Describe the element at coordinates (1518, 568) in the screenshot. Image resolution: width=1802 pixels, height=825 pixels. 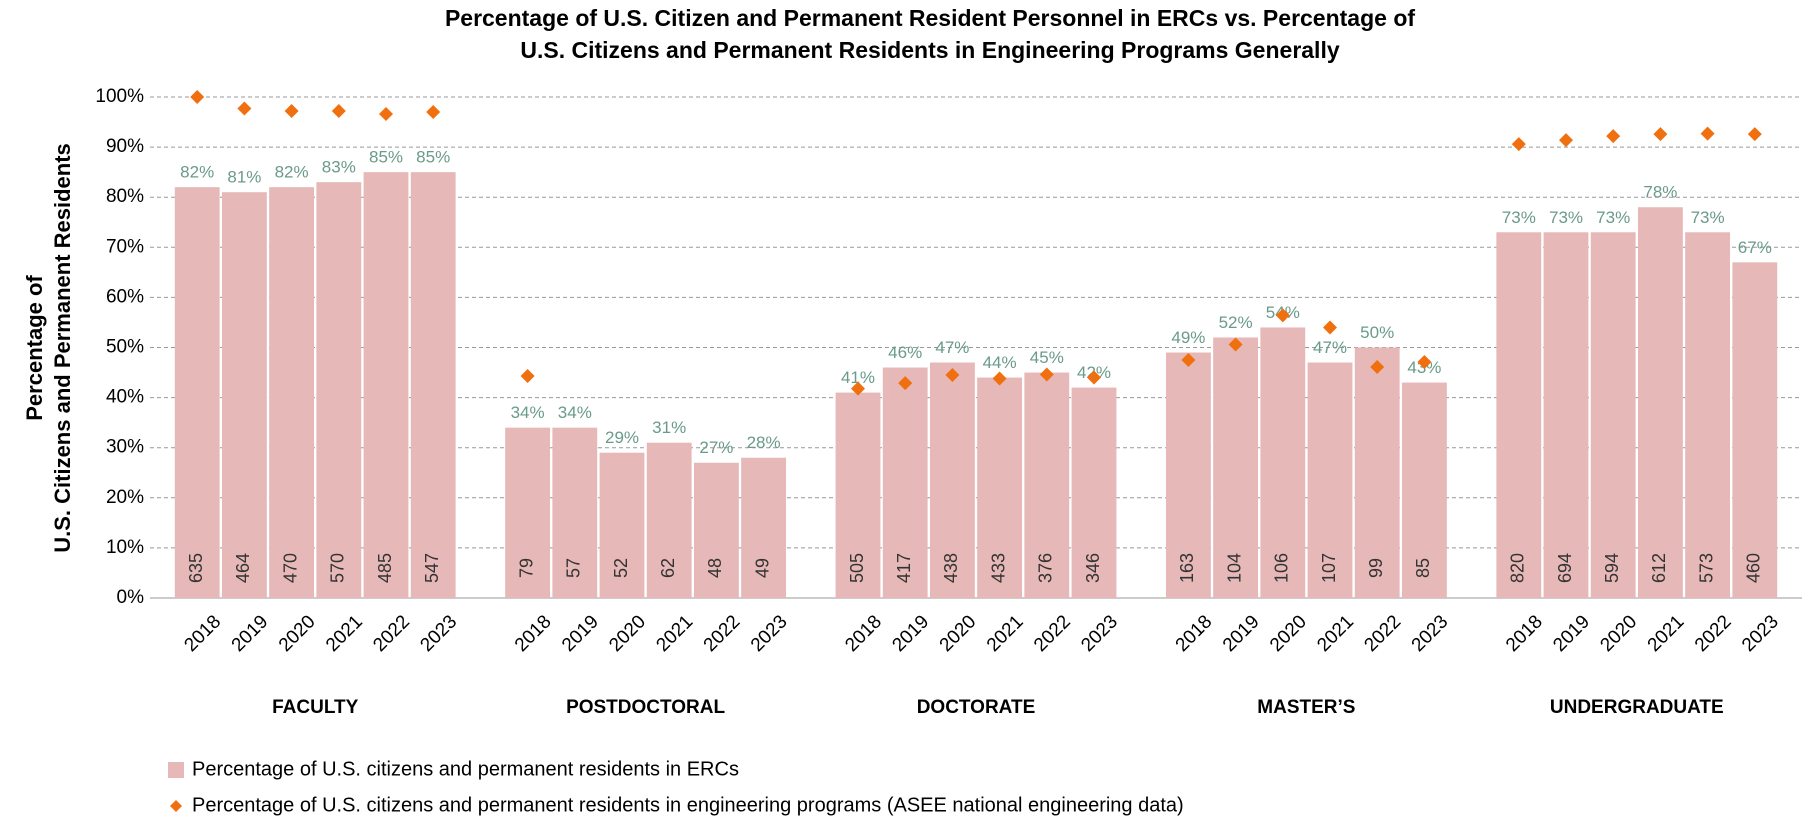
I see `count-label: 820` at that location.